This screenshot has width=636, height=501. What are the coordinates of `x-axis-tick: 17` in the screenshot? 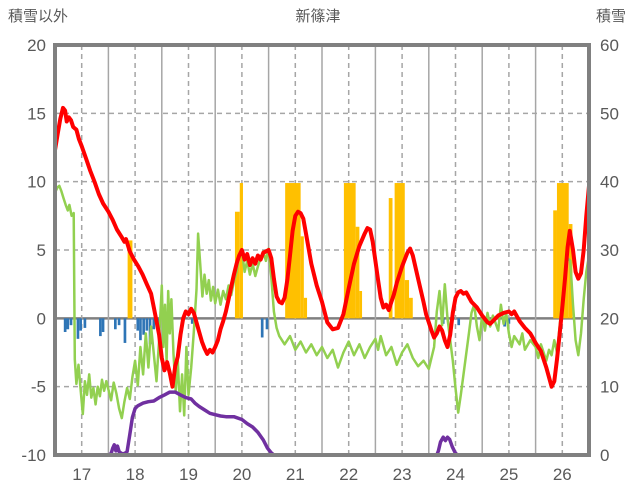 It's located at (81, 474).